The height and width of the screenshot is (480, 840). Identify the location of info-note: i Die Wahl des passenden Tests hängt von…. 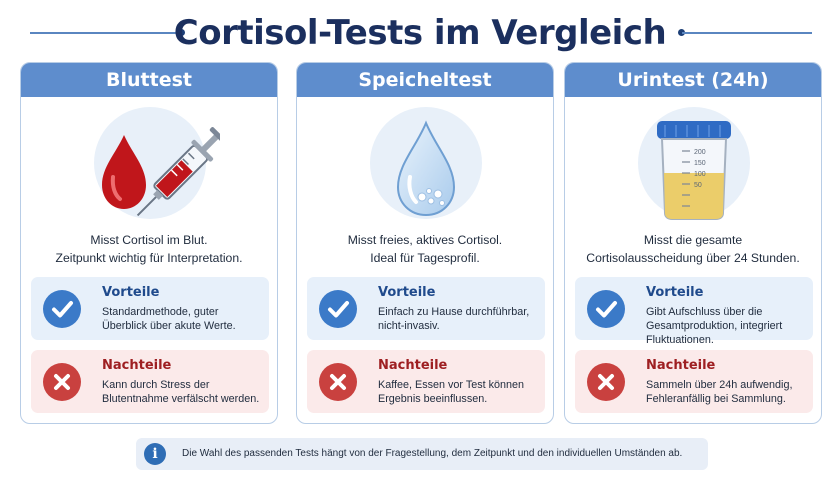
(422, 454).